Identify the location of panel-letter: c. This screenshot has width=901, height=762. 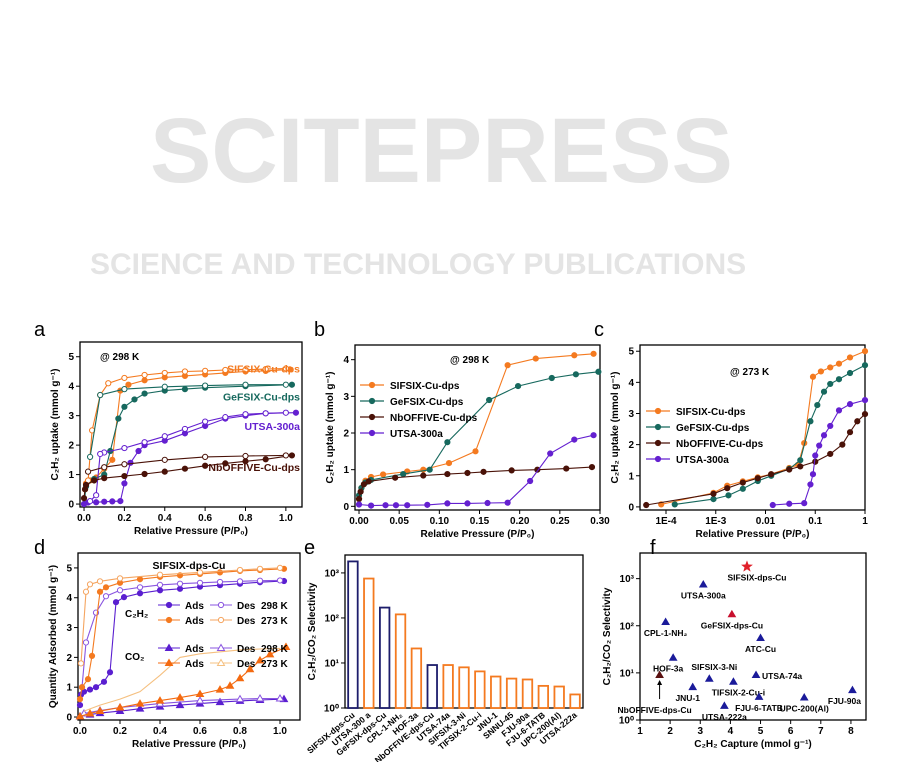
(599, 330).